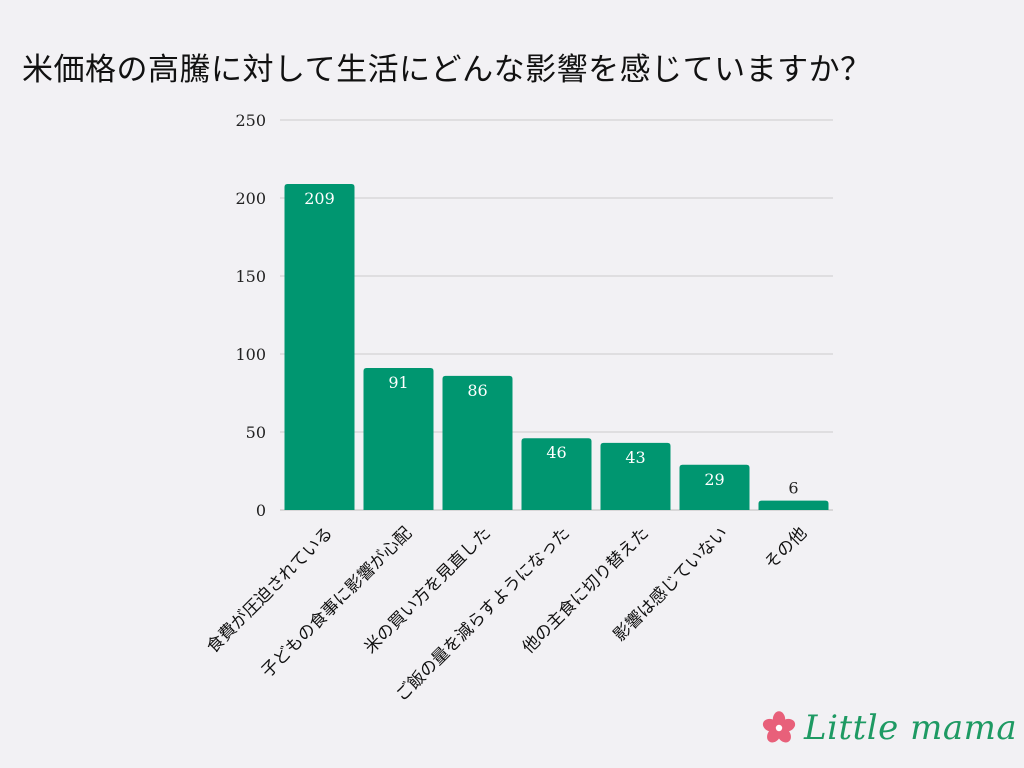 This screenshot has width=1024, height=768. I want to click on data-label: 29, so click(714, 479).